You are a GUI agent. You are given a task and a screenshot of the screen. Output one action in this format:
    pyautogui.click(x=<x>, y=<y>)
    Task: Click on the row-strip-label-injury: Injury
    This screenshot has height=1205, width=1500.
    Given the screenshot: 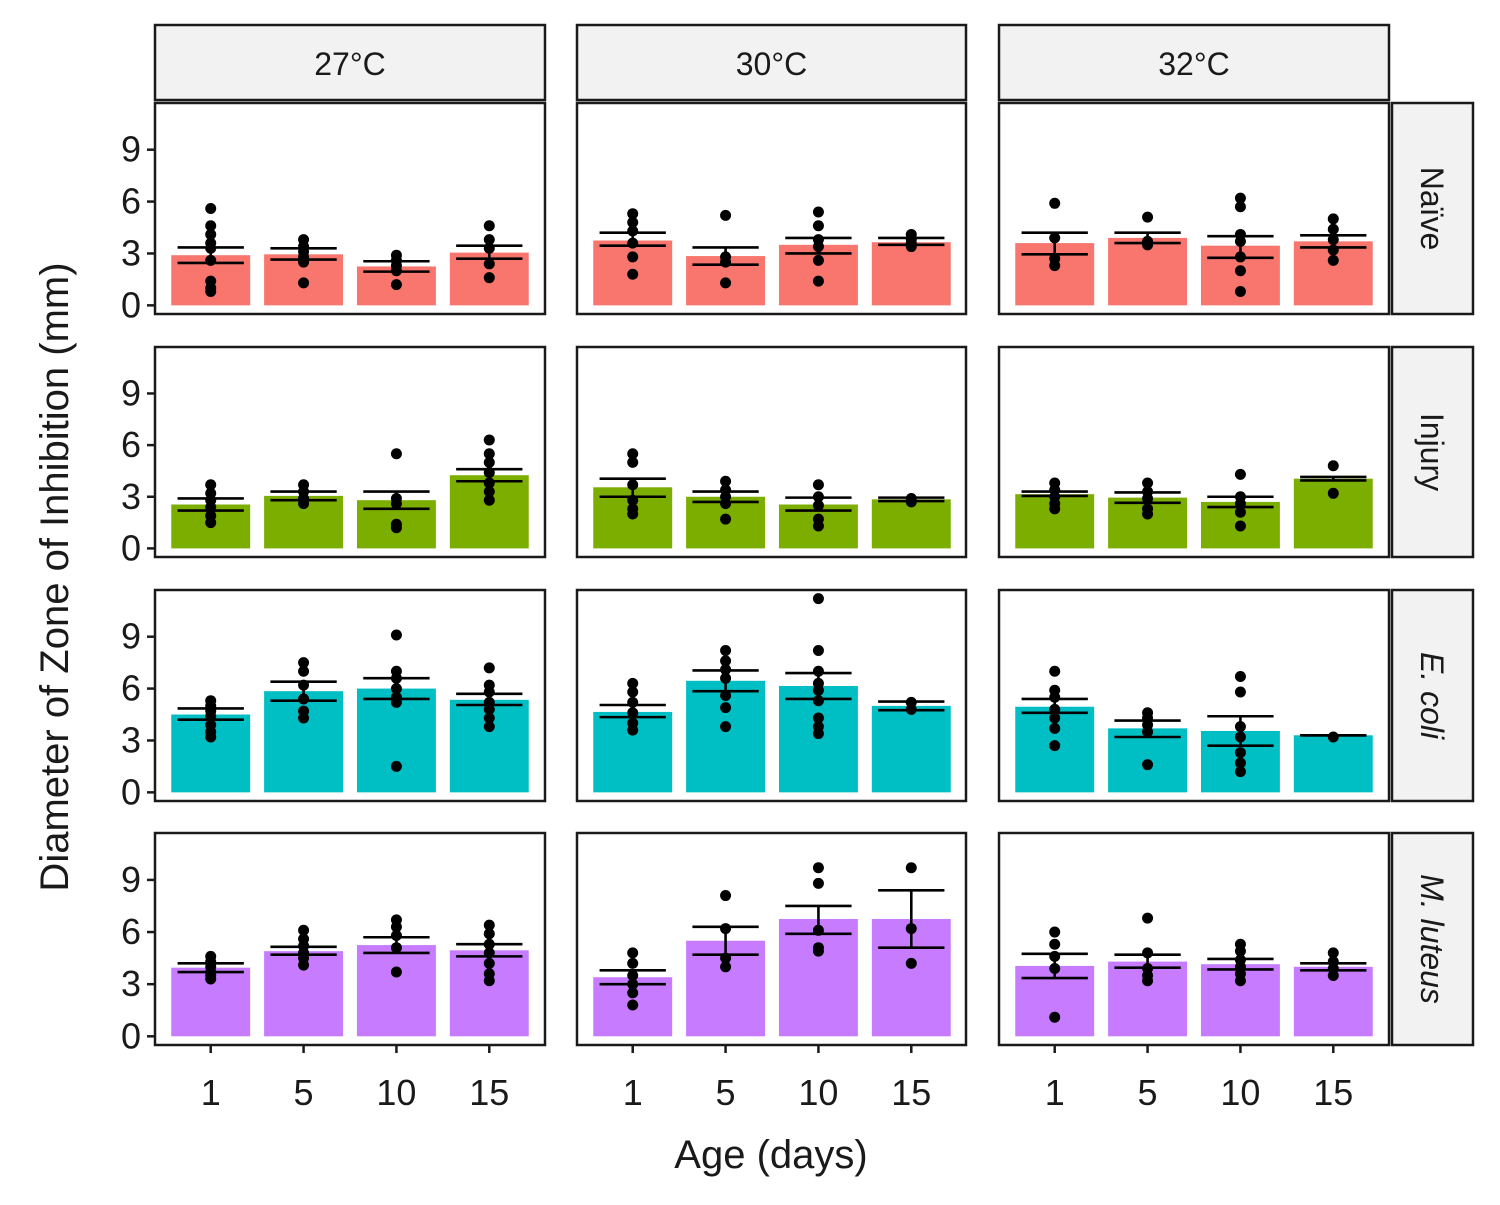 What is the action you would take?
    pyautogui.click(x=1432, y=452)
    